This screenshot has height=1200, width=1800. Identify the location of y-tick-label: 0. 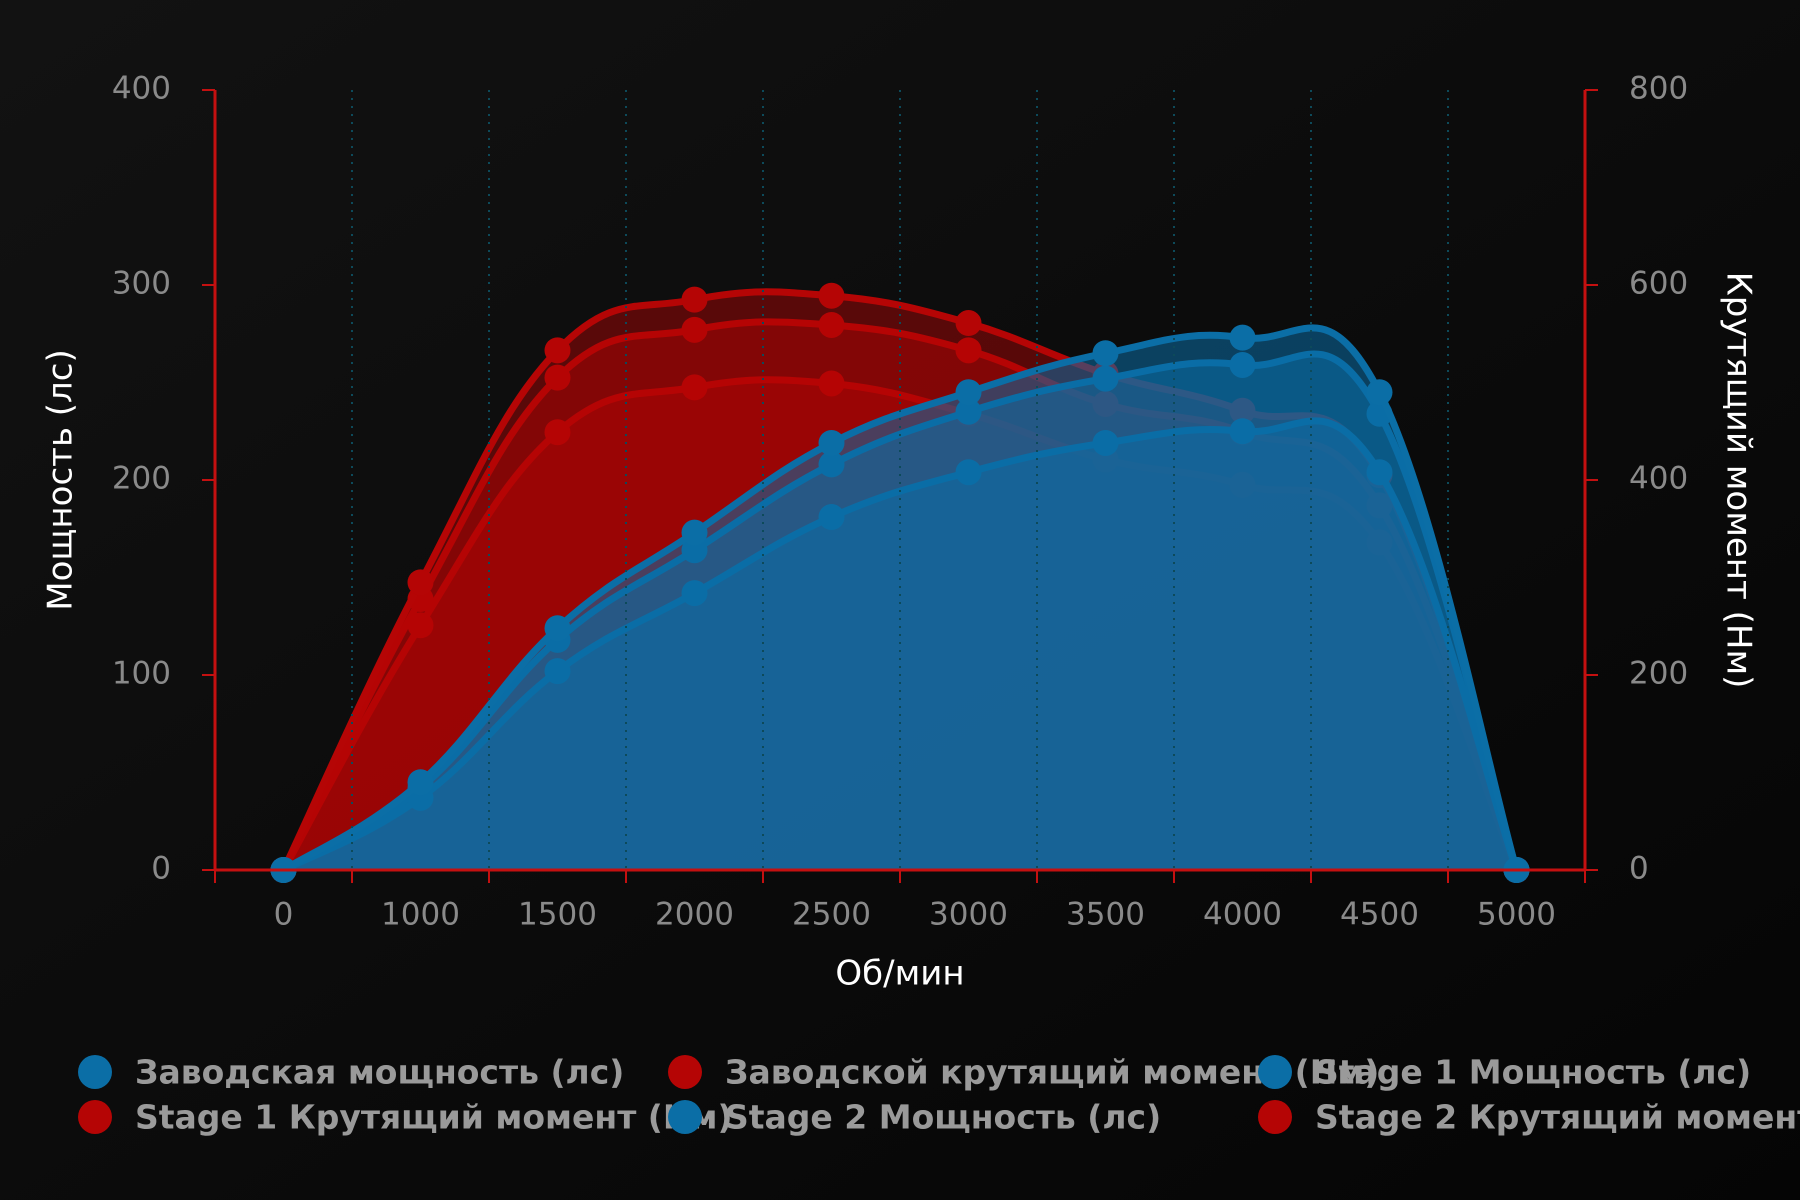
(161, 869).